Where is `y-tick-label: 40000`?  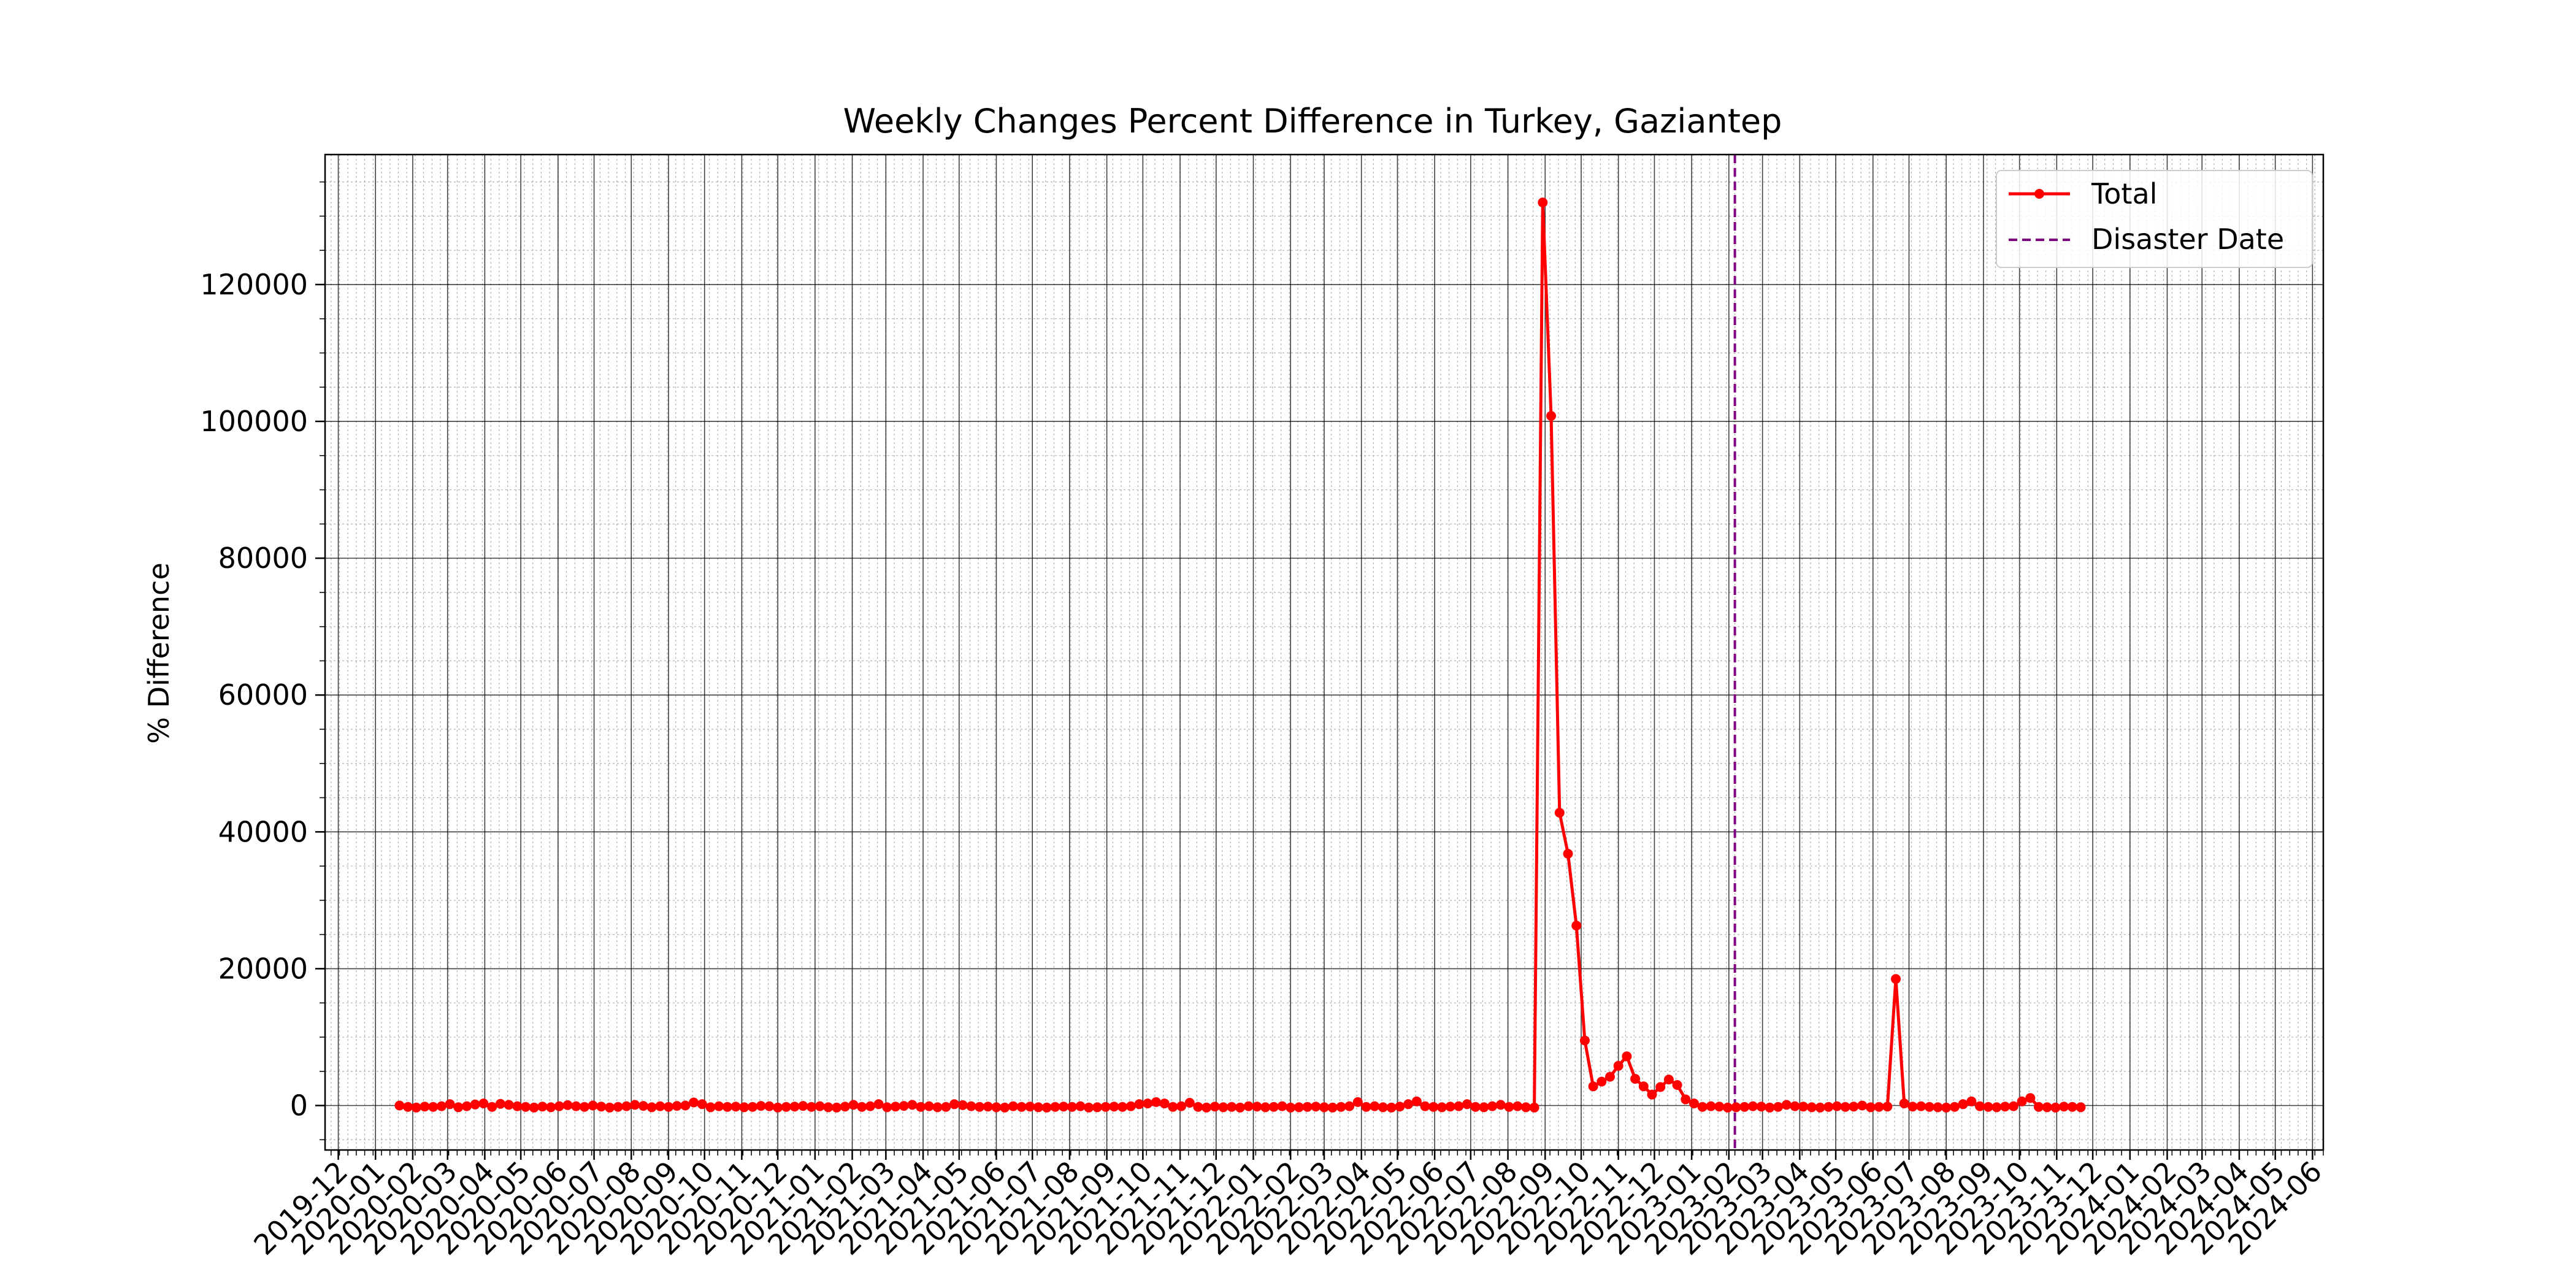 y-tick-label: 40000 is located at coordinates (263, 831).